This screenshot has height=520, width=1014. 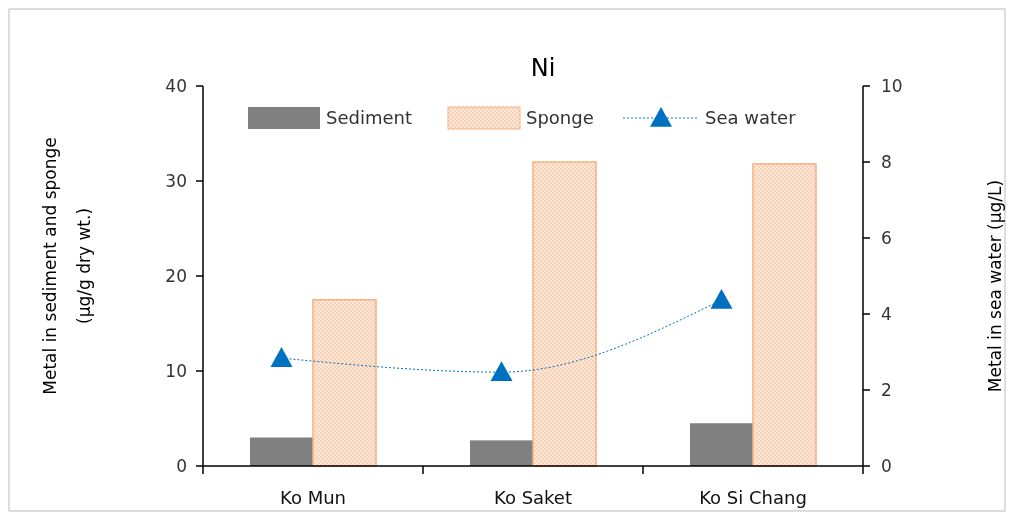 I want to click on chart-title: Ni, so click(x=543, y=68).